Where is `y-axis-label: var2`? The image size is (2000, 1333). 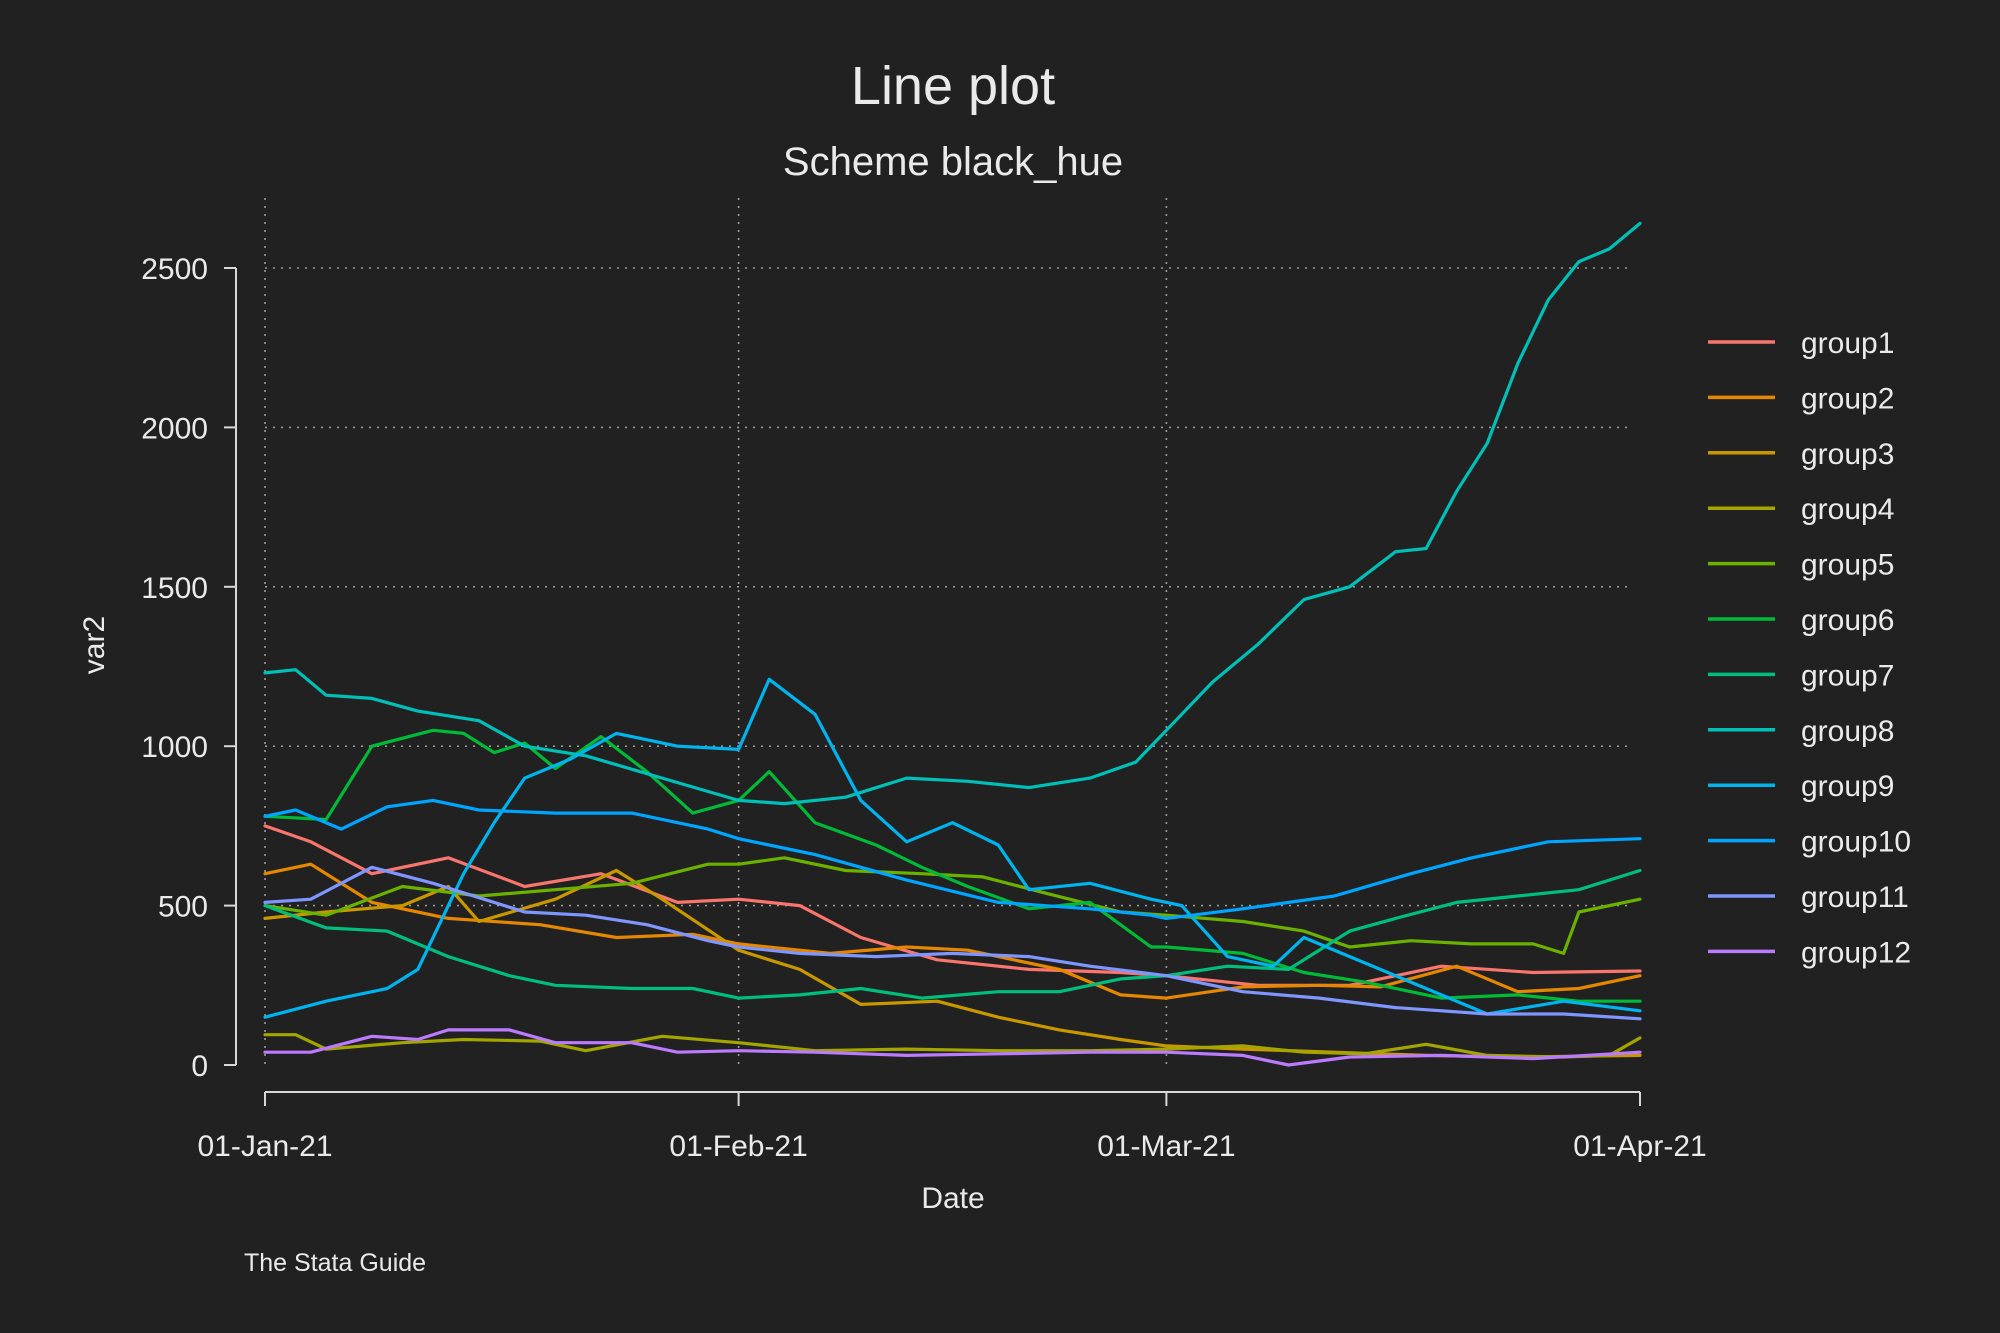 y-axis-label: var2 is located at coordinates (94, 645).